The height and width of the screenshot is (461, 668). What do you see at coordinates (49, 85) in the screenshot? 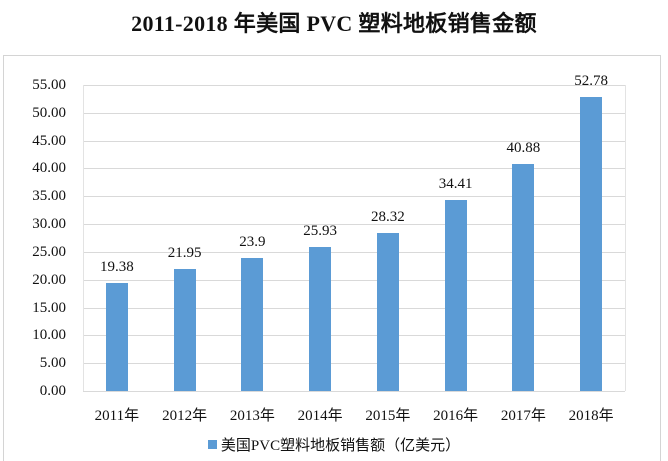
I see `y-tick-label: 55.00` at bounding box center [49, 85].